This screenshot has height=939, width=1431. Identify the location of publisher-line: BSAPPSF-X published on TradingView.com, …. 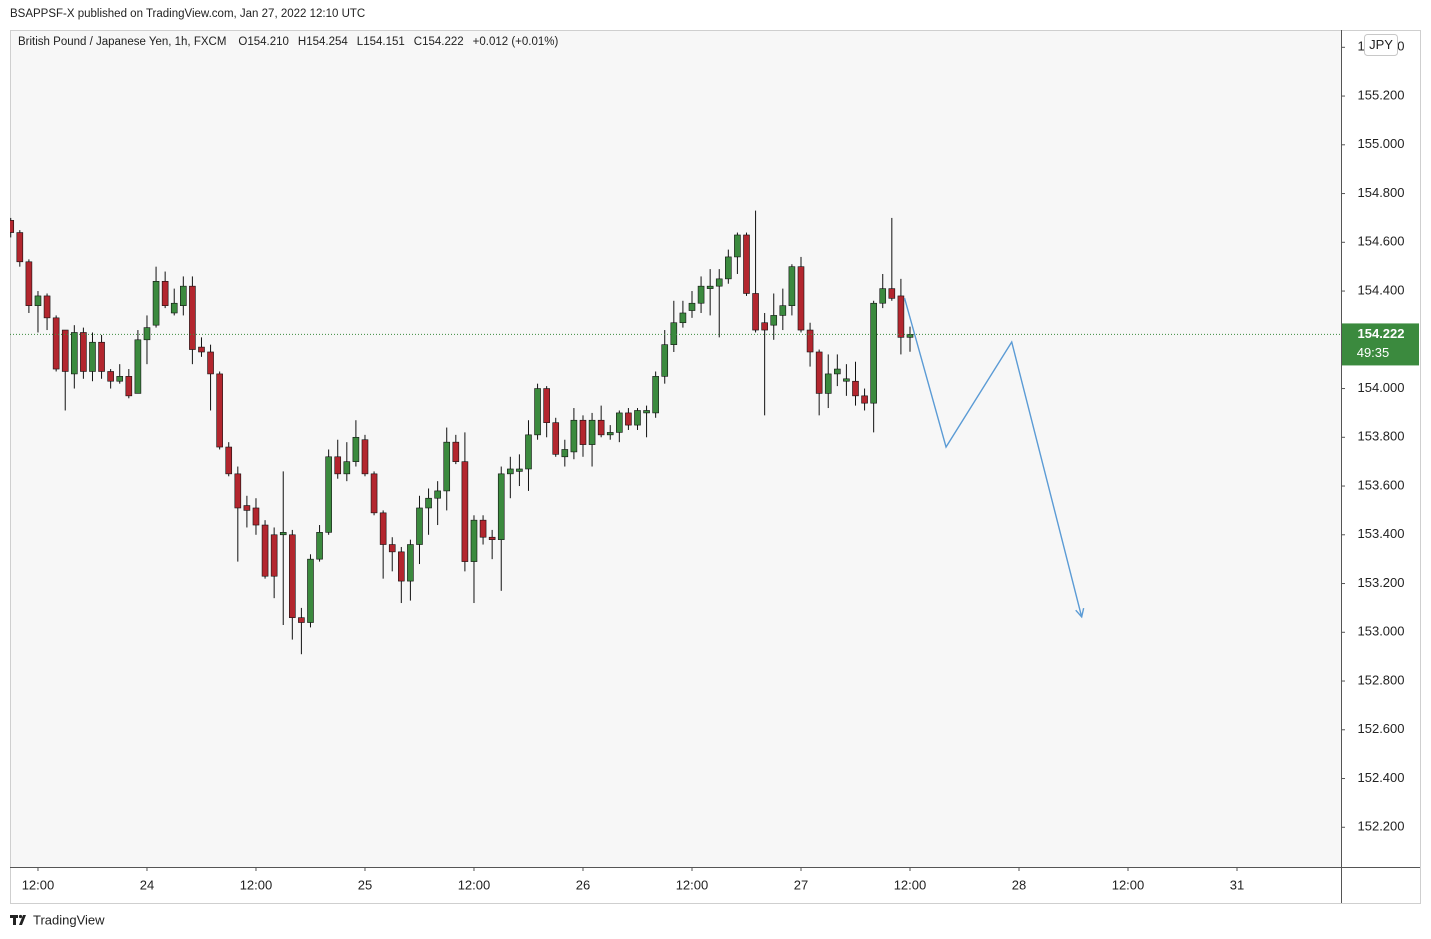
(187, 14).